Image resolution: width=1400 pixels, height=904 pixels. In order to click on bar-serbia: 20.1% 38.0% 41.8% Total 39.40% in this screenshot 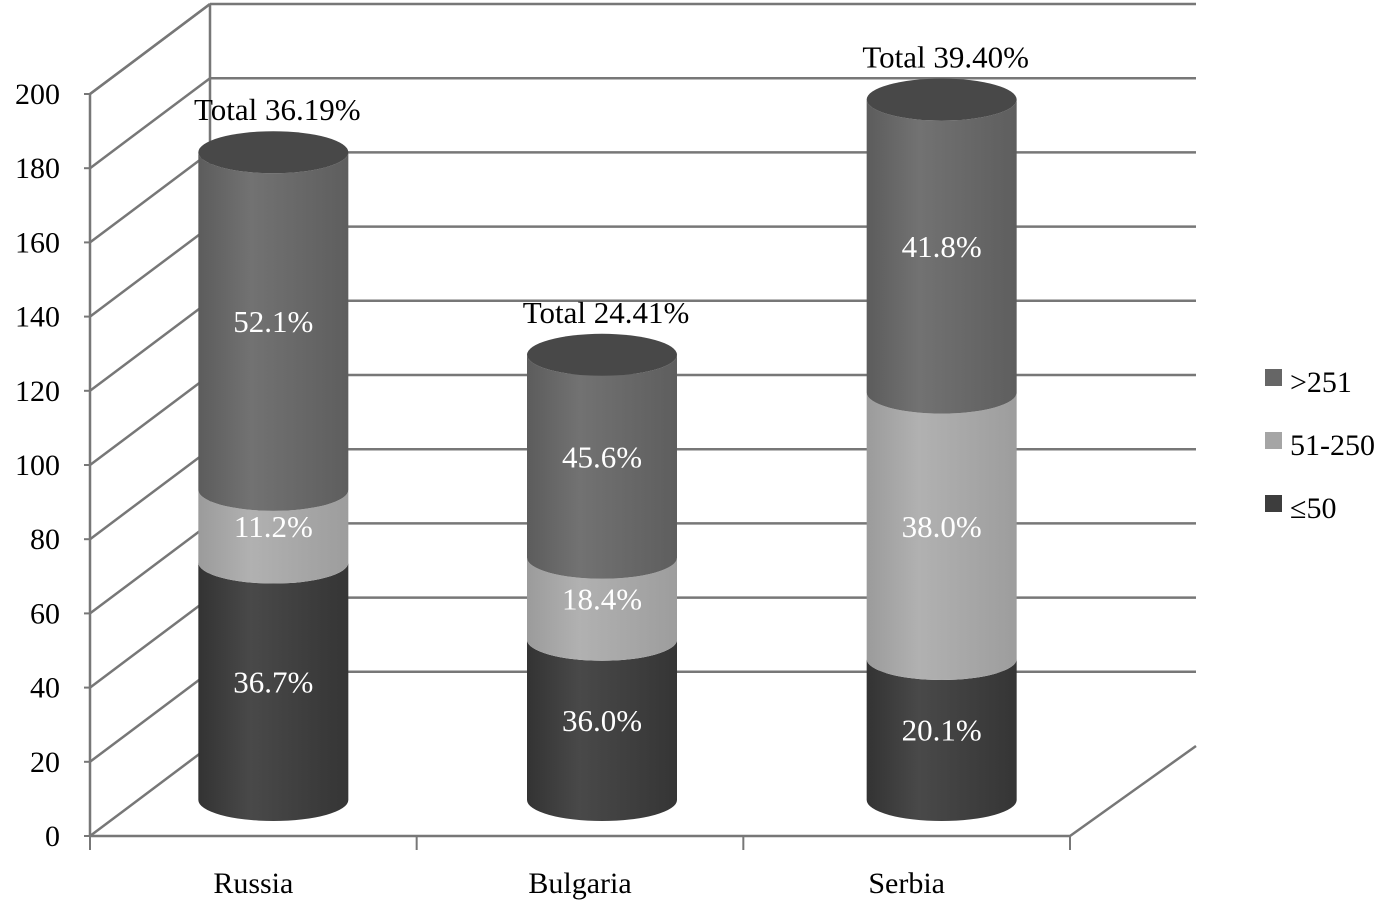, I will do `click(945, 430)`.